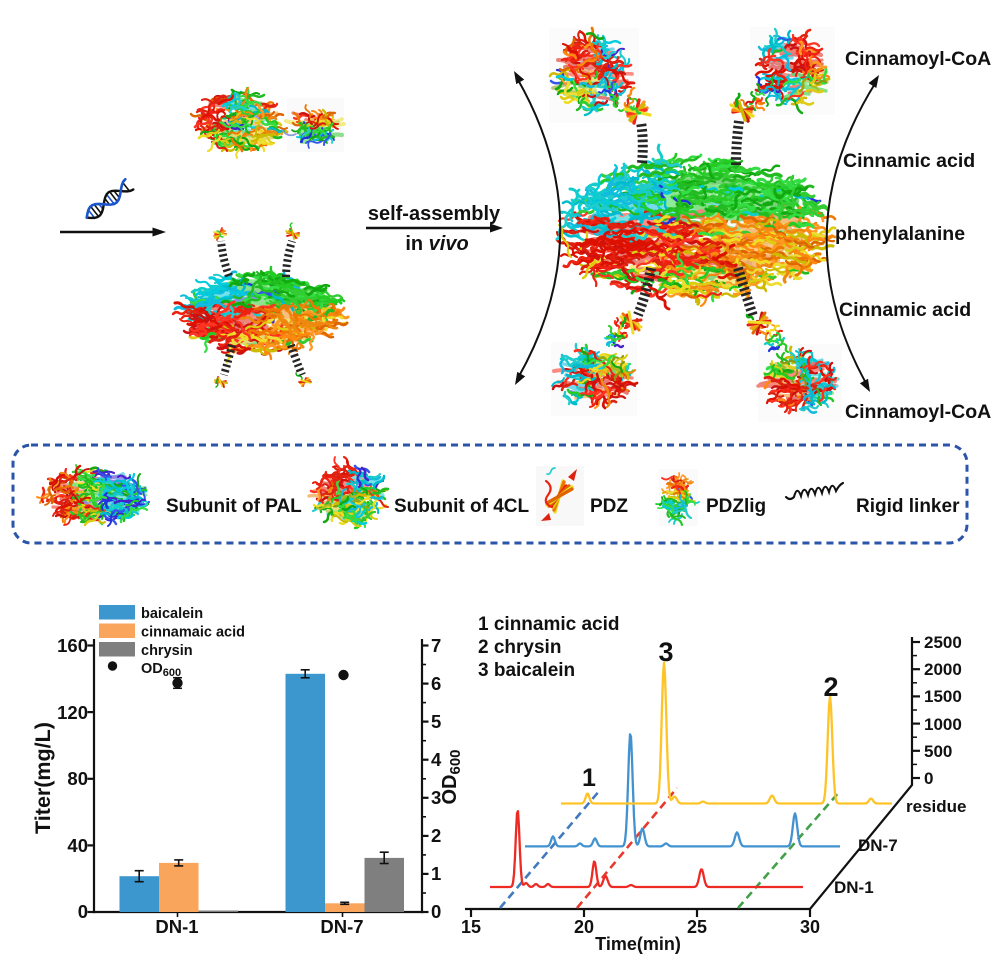 This screenshot has height=956, width=1000. I want to click on svg-text: Titer(mg/L), so click(43, 778).